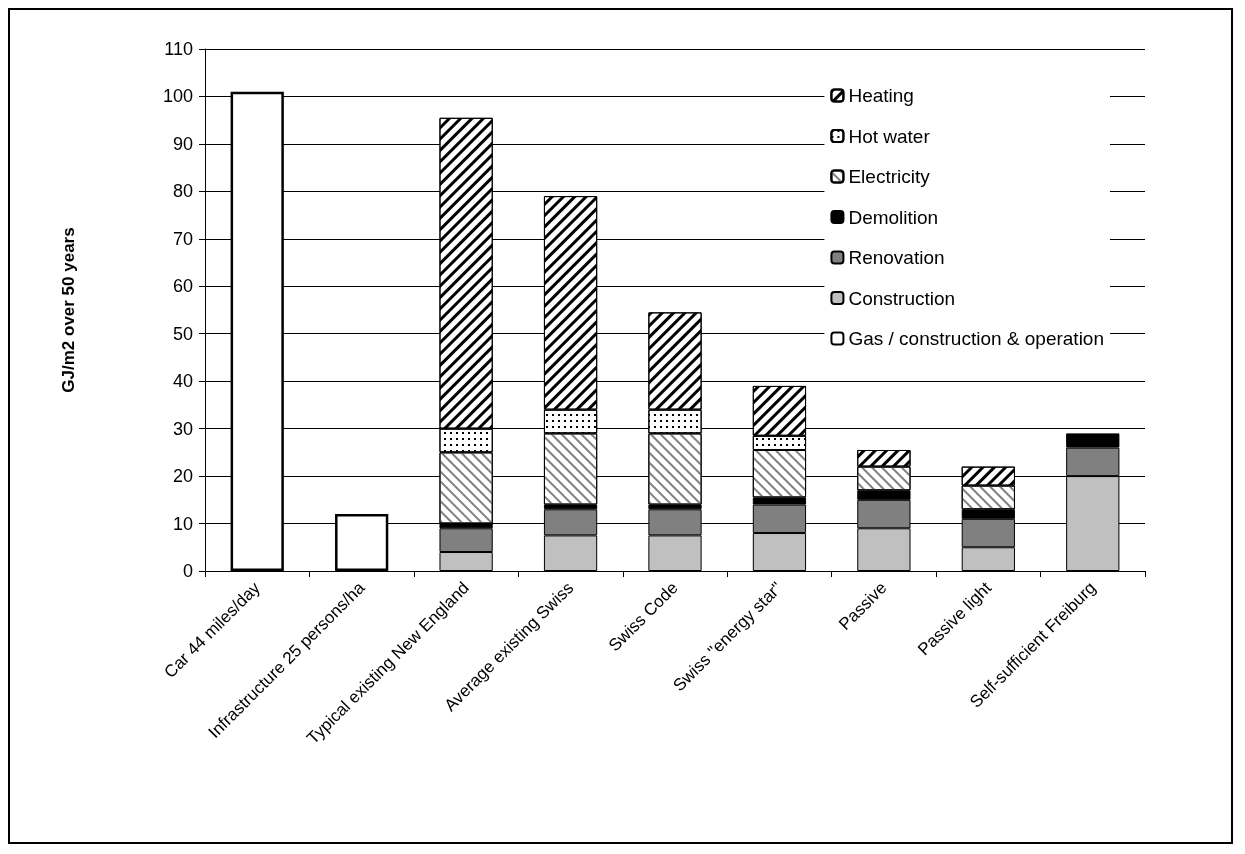 This screenshot has width=1245, height=854. What do you see at coordinates (893, 217) in the screenshot?
I see `legend-label: Demolition` at bounding box center [893, 217].